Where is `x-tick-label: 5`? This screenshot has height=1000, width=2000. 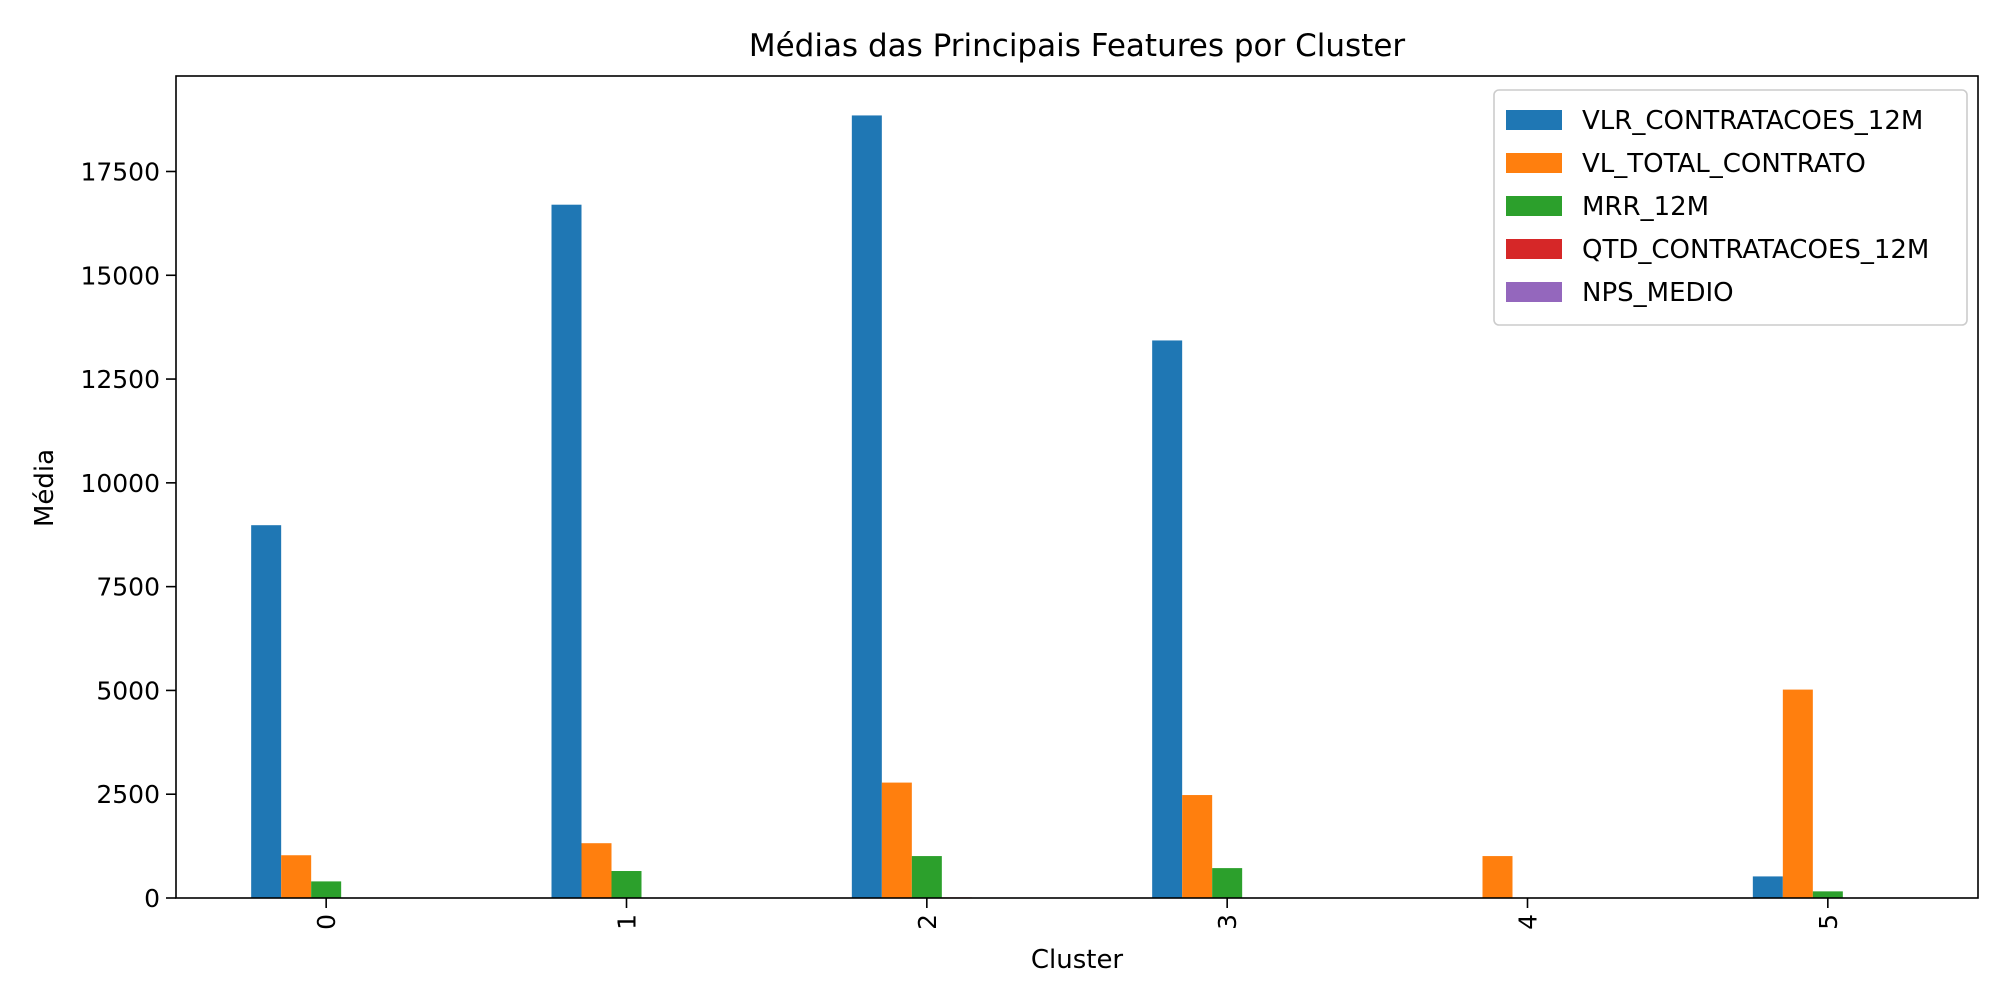
x-tick-label: 5 is located at coordinates (1828, 922).